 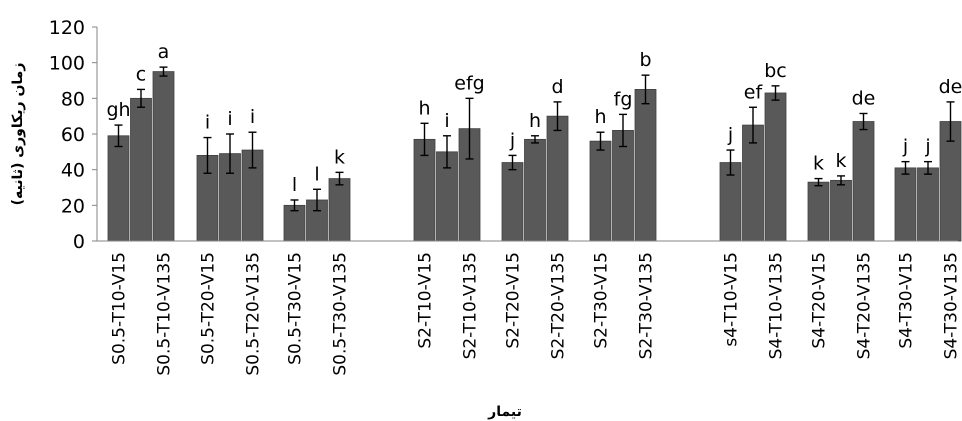 I want to click on x-axis-title: تیمار, so click(x=504, y=412).